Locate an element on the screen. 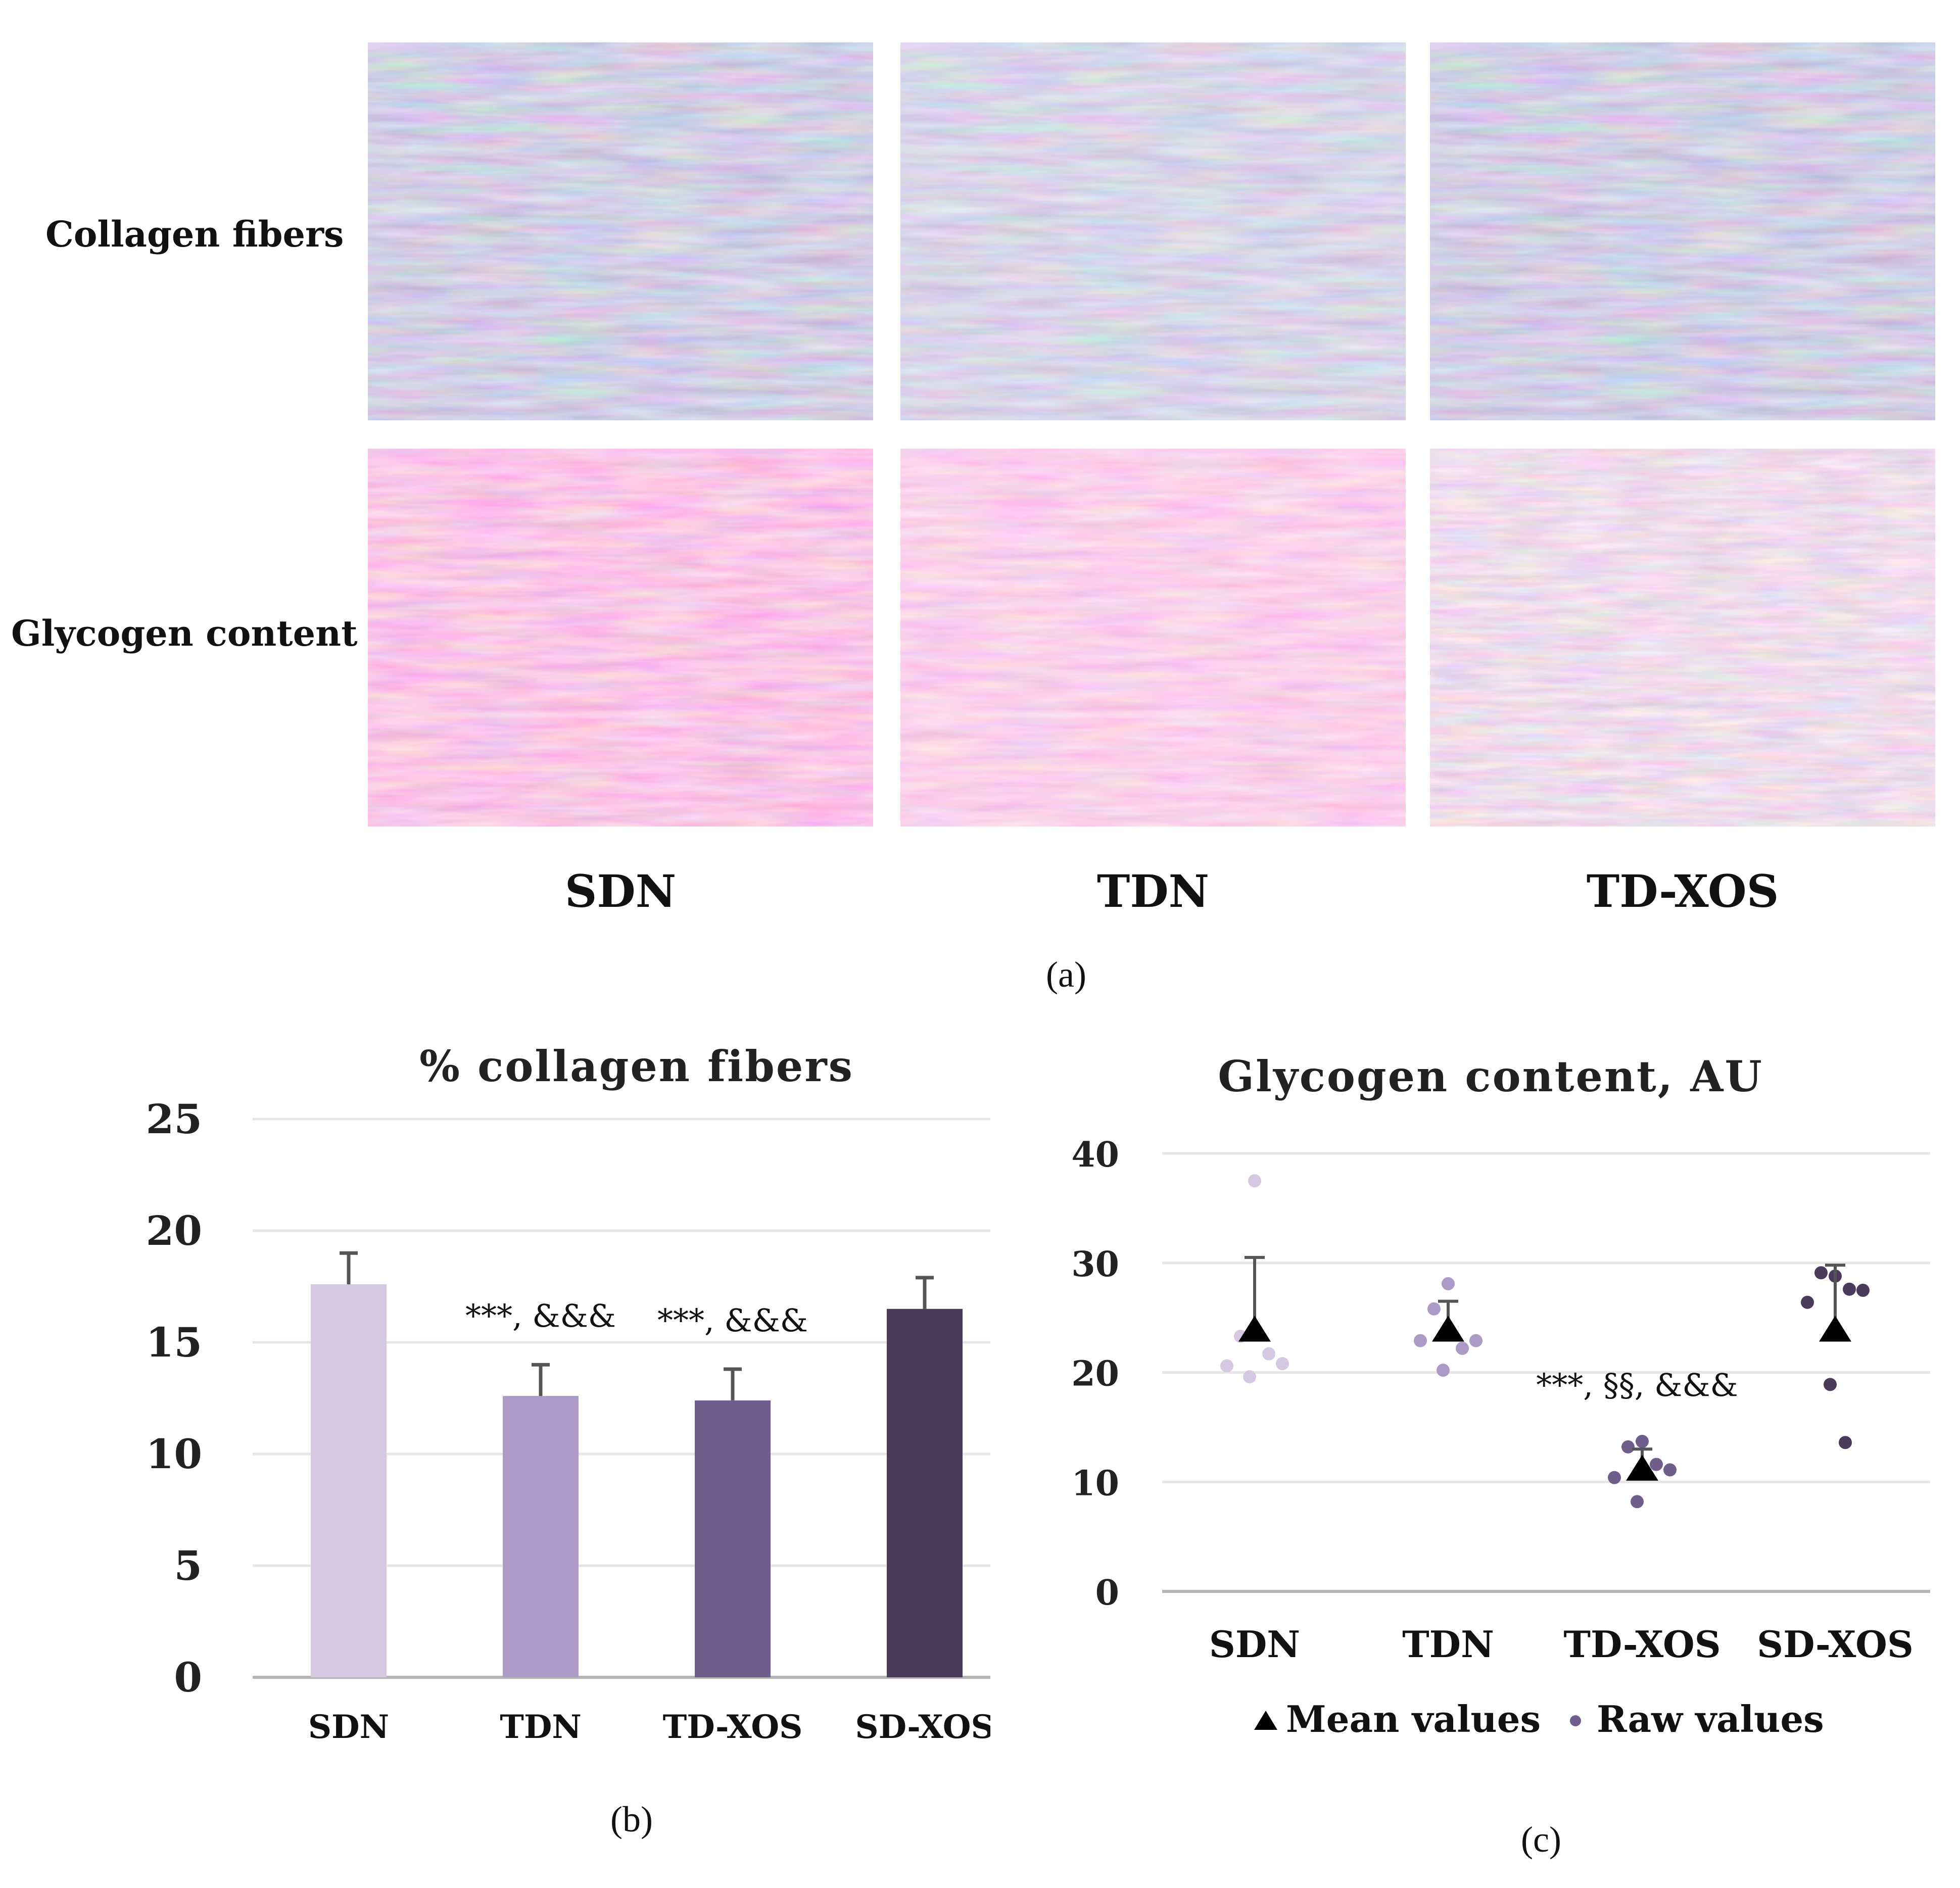 The height and width of the screenshot is (1888, 1960). column-label-sdn: SDN is located at coordinates (620, 891).